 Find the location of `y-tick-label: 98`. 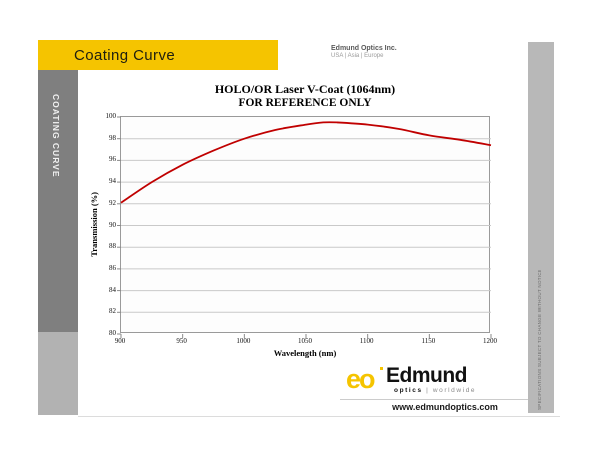

y-tick-label: 98 is located at coordinates (112, 137).